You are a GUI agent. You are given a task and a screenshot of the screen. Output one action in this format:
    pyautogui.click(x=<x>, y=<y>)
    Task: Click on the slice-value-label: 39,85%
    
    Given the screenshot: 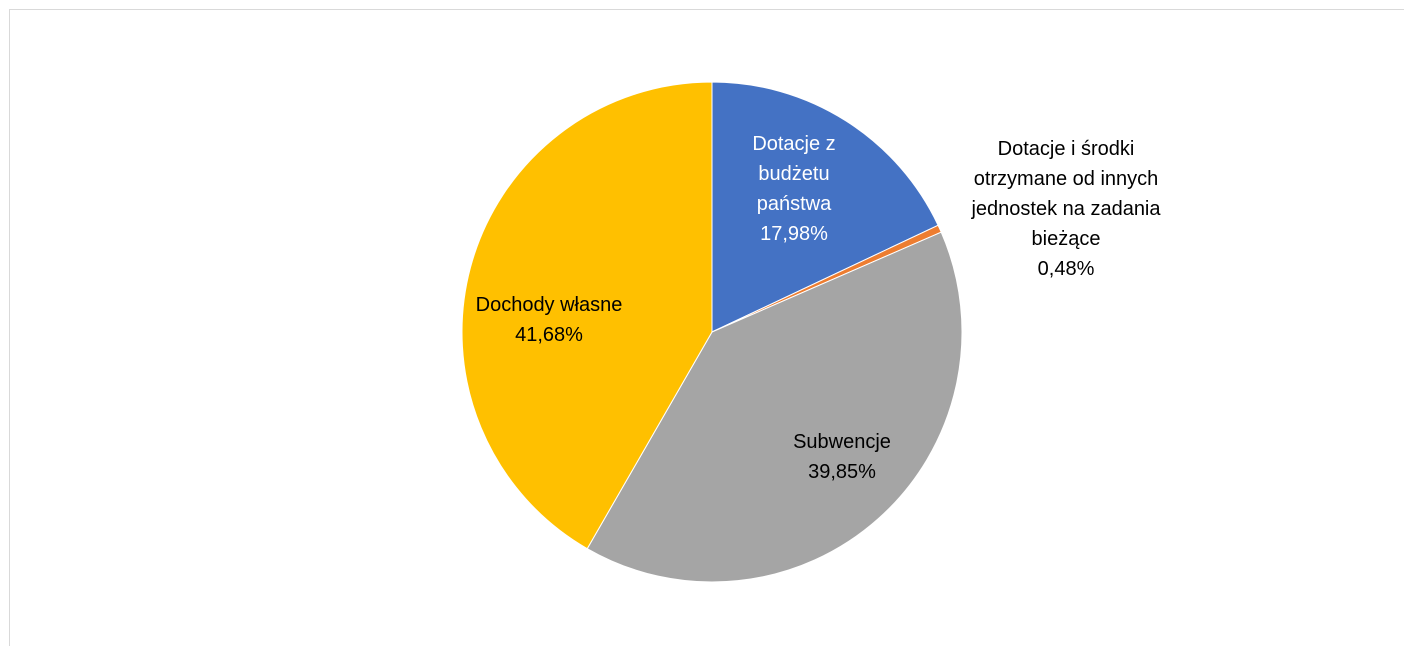 What is the action you would take?
    pyautogui.click(x=842, y=472)
    